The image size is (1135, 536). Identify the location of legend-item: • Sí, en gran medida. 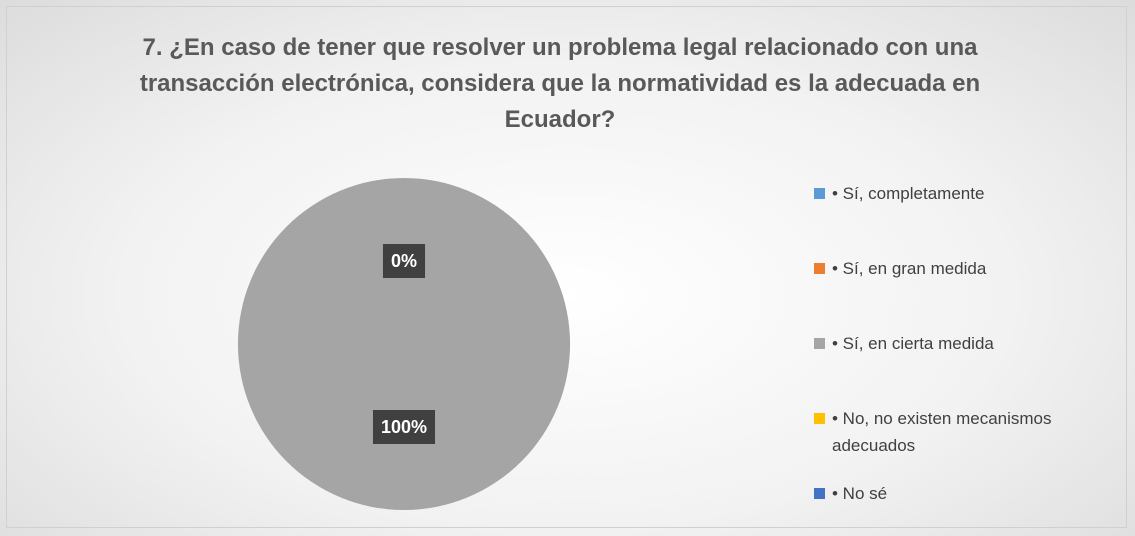
(964, 268).